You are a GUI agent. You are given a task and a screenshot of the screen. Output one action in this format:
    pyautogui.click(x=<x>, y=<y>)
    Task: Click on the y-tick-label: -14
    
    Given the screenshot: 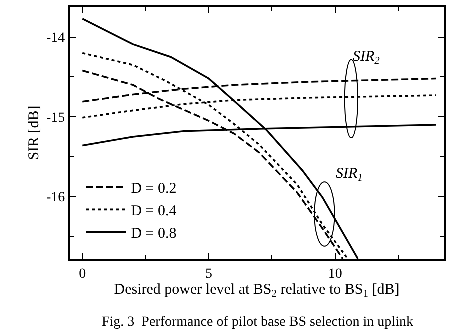 What is the action you would take?
    pyautogui.click(x=56, y=38)
    